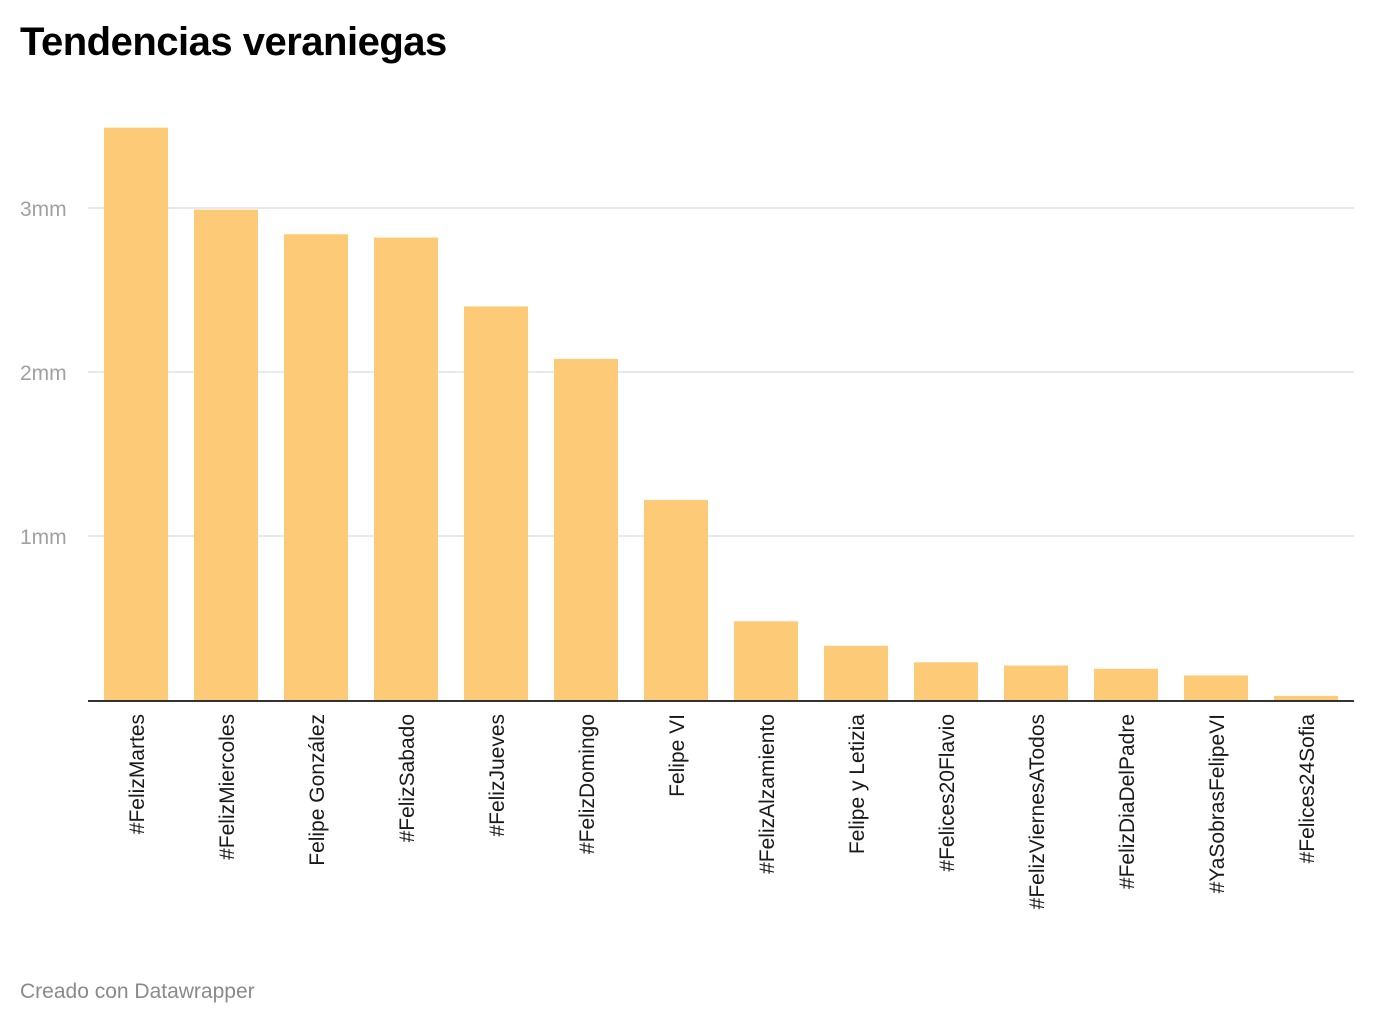 Image resolution: width=1374 pixels, height=1026 pixels. What do you see at coordinates (497, 775) in the screenshot?
I see `x-category-label: #FelizJueves` at bounding box center [497, 775].